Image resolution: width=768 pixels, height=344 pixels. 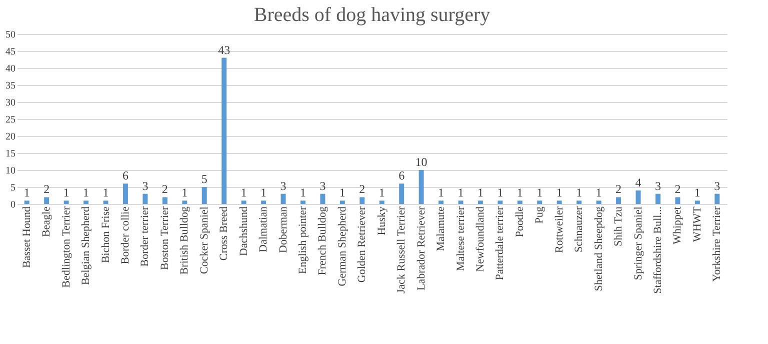 I want to click on data-label: 10, so click(x=421, y=162).